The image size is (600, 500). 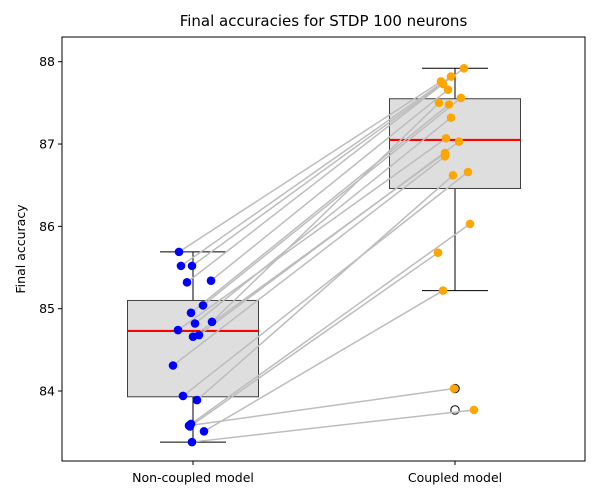 I want to click on y-tick-label: 87, so click(x=47, y=144).